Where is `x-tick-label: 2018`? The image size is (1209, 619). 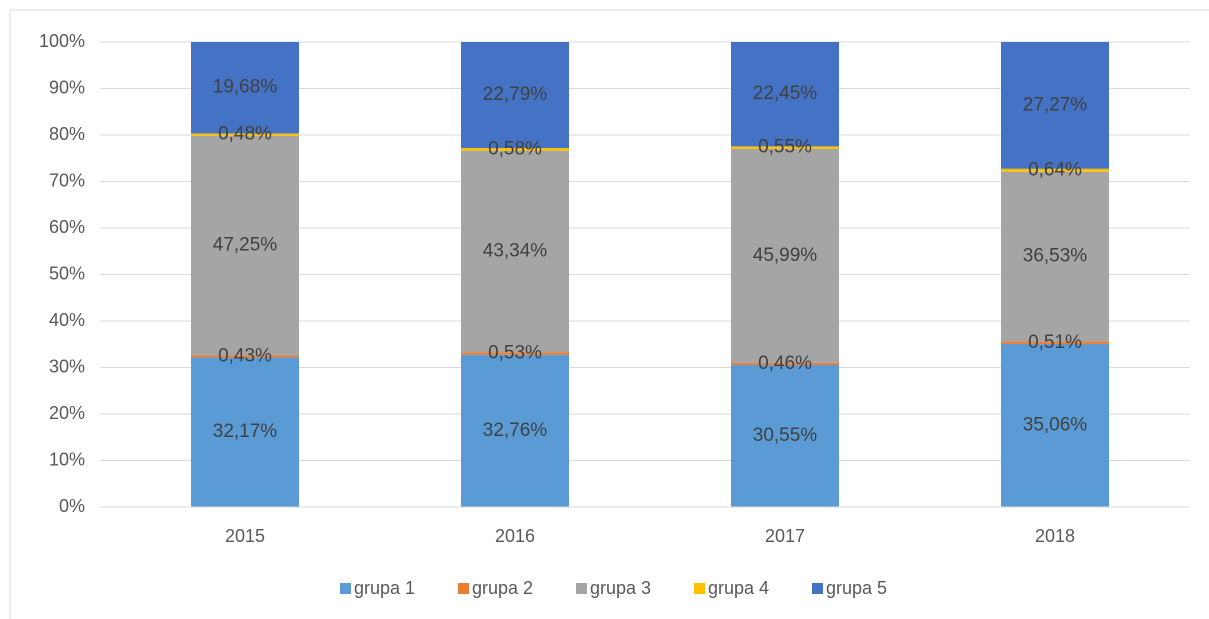
x-tick-label: 2018 is located at coordinates (1055, 536).